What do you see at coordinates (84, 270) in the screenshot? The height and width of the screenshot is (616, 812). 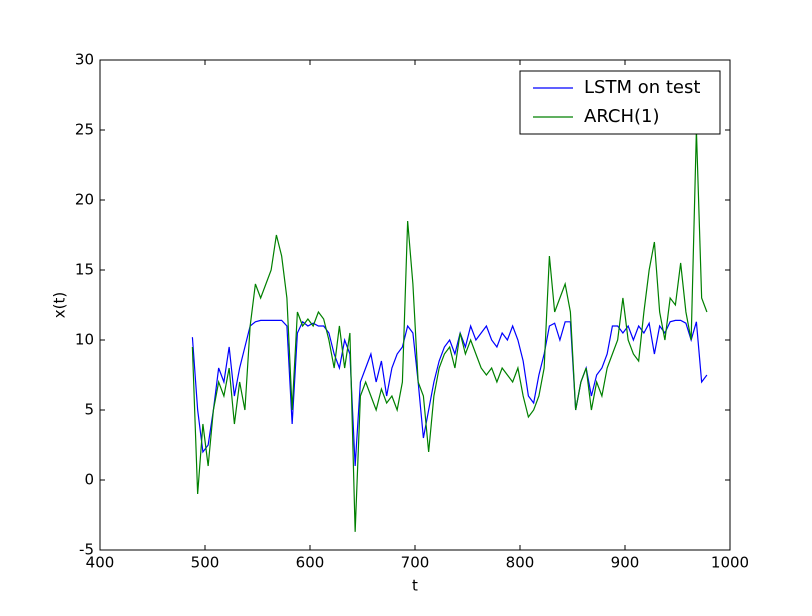 I see `y-tick-label: 15` at bounding box center [84, 270].